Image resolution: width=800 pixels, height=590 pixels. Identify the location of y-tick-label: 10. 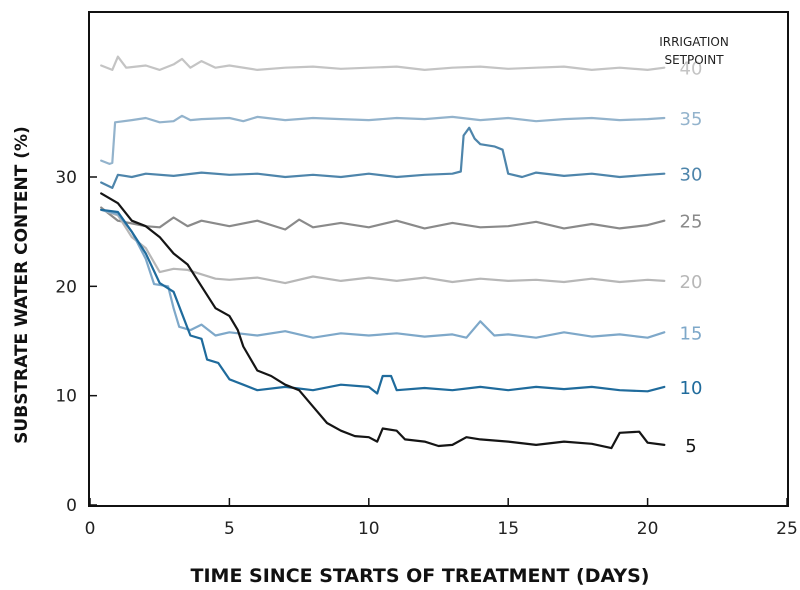
(66, 397).